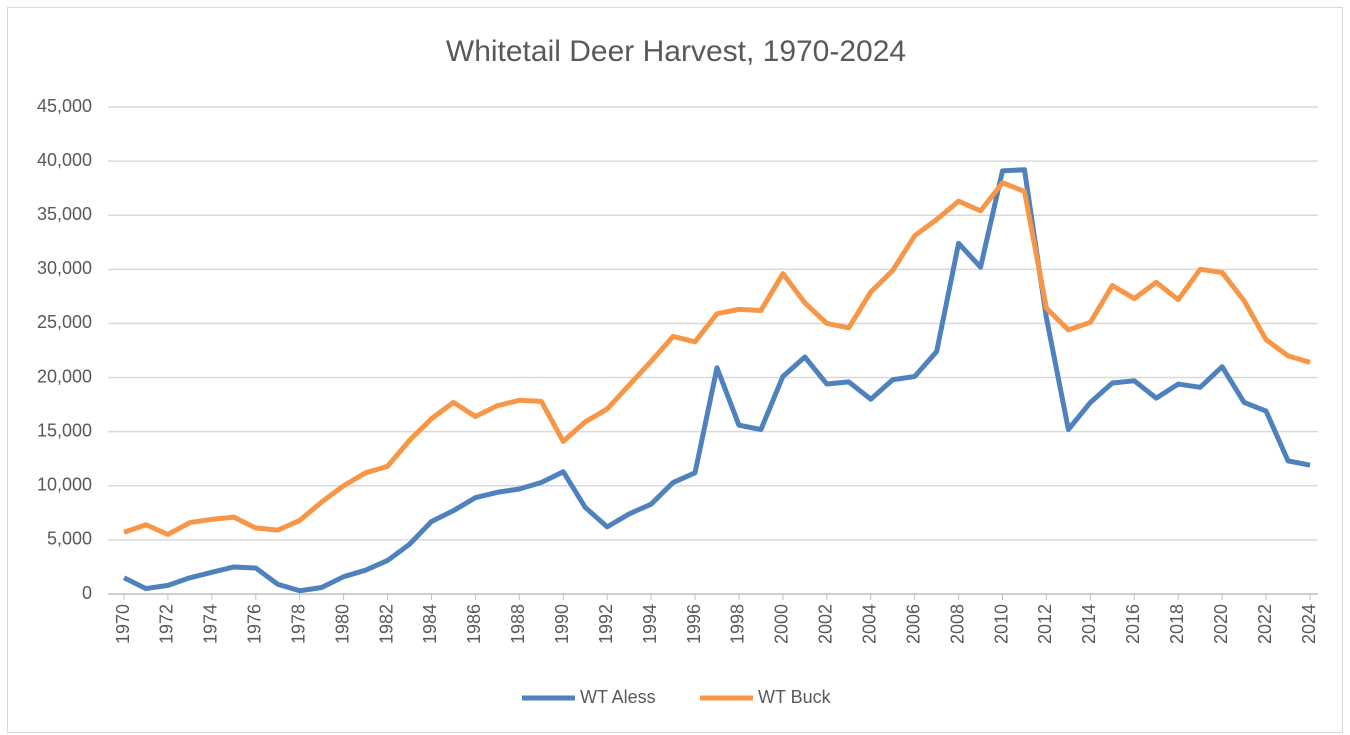  What do you see at coordinates (618, 697) in the screenshot?
I see `legend-label: WT Aless` at bounding box center [618, 697].